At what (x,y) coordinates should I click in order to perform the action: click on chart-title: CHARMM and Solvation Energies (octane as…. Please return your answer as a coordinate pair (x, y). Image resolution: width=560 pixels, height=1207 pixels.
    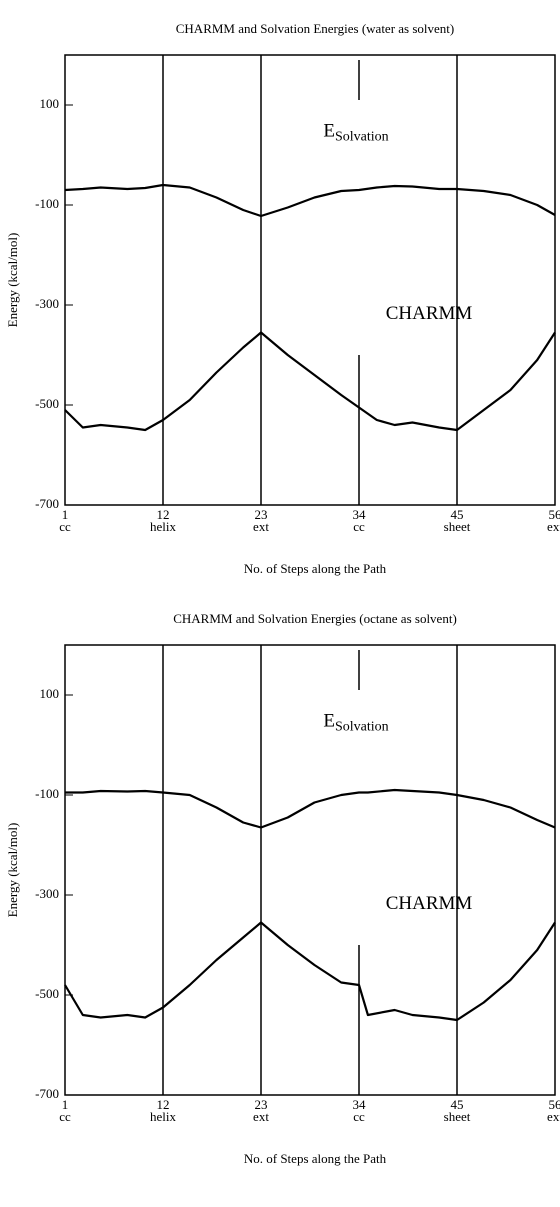
    Looking at the image, I should click on (315, 618).